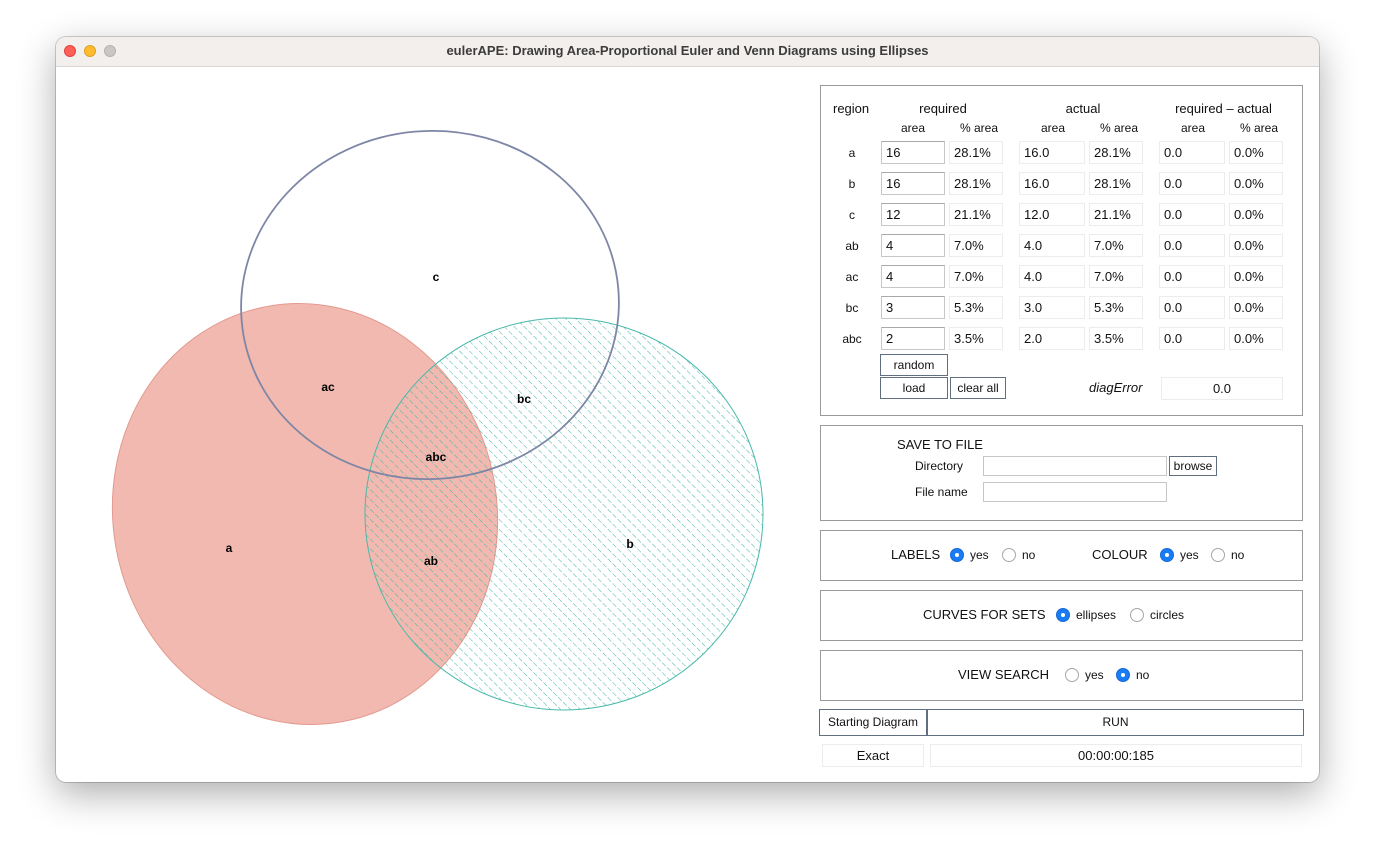 Image resolution: width=1375 pixels, height=857 pixels. Describe the element at coordinates (978, 388) in the screenshot. I see `clear-all-button: clear all` at that location.